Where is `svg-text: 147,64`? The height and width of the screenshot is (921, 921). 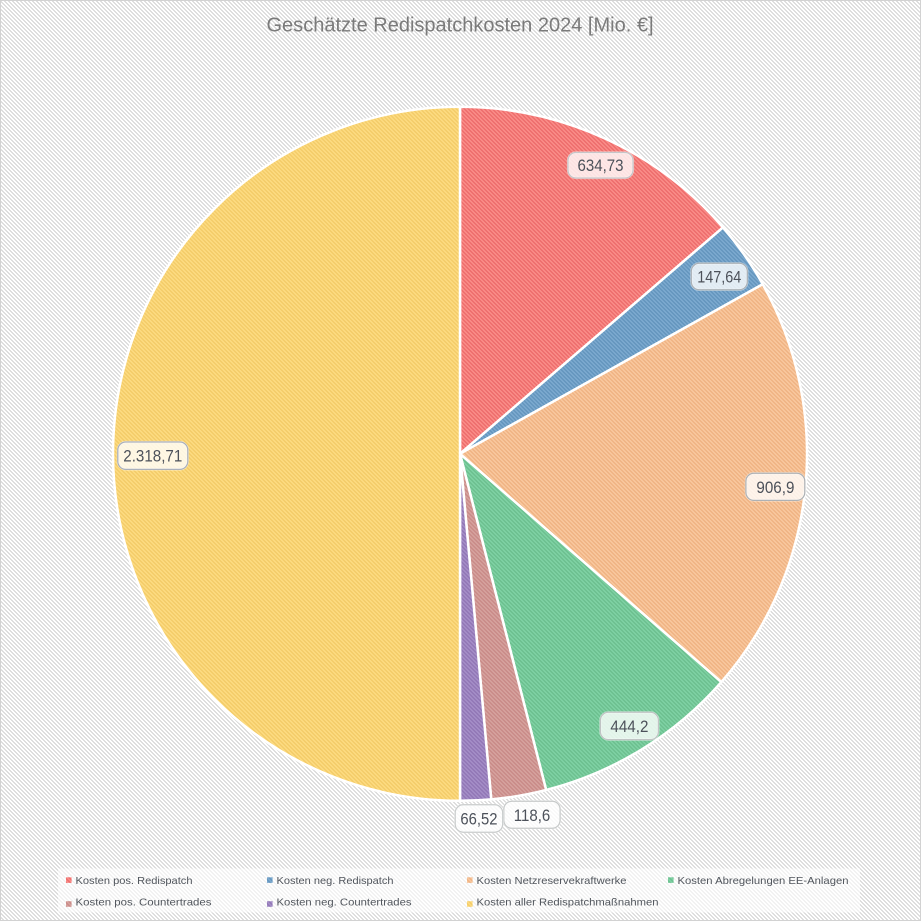 svg-text: 147,64 is located at coordinates (719, 278).